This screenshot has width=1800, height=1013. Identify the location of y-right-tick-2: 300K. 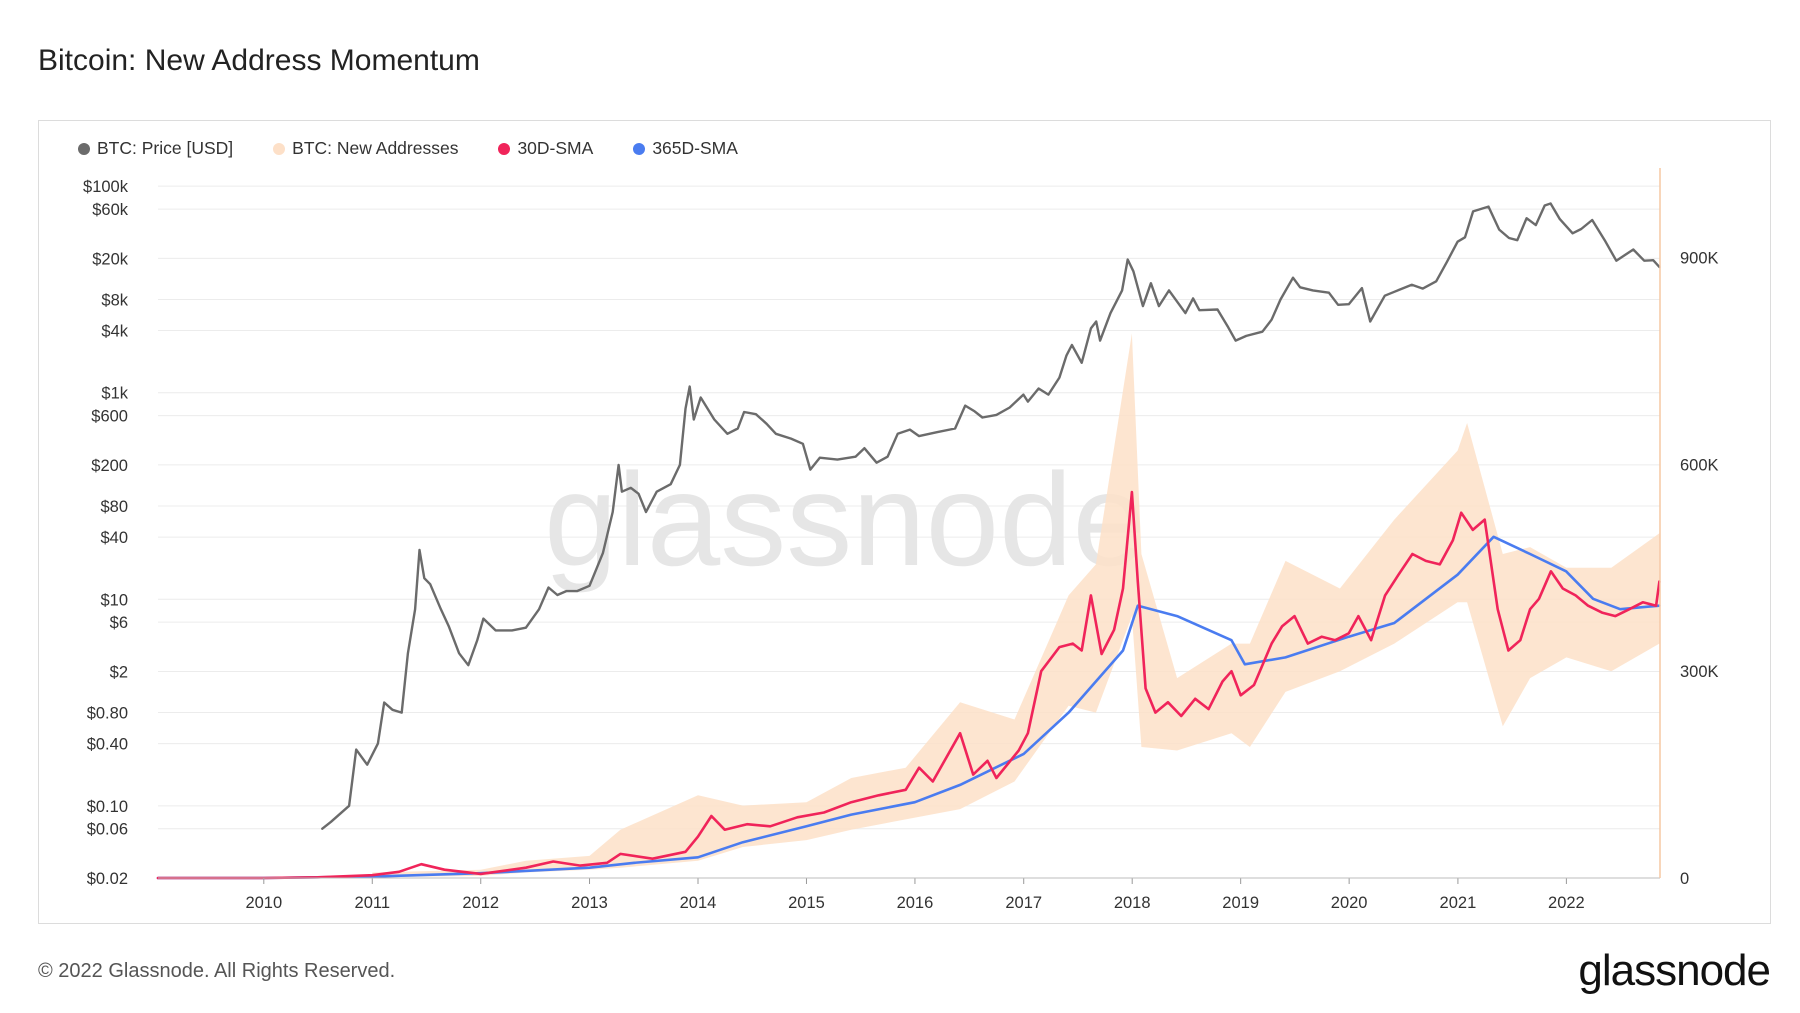
(1699, 672).